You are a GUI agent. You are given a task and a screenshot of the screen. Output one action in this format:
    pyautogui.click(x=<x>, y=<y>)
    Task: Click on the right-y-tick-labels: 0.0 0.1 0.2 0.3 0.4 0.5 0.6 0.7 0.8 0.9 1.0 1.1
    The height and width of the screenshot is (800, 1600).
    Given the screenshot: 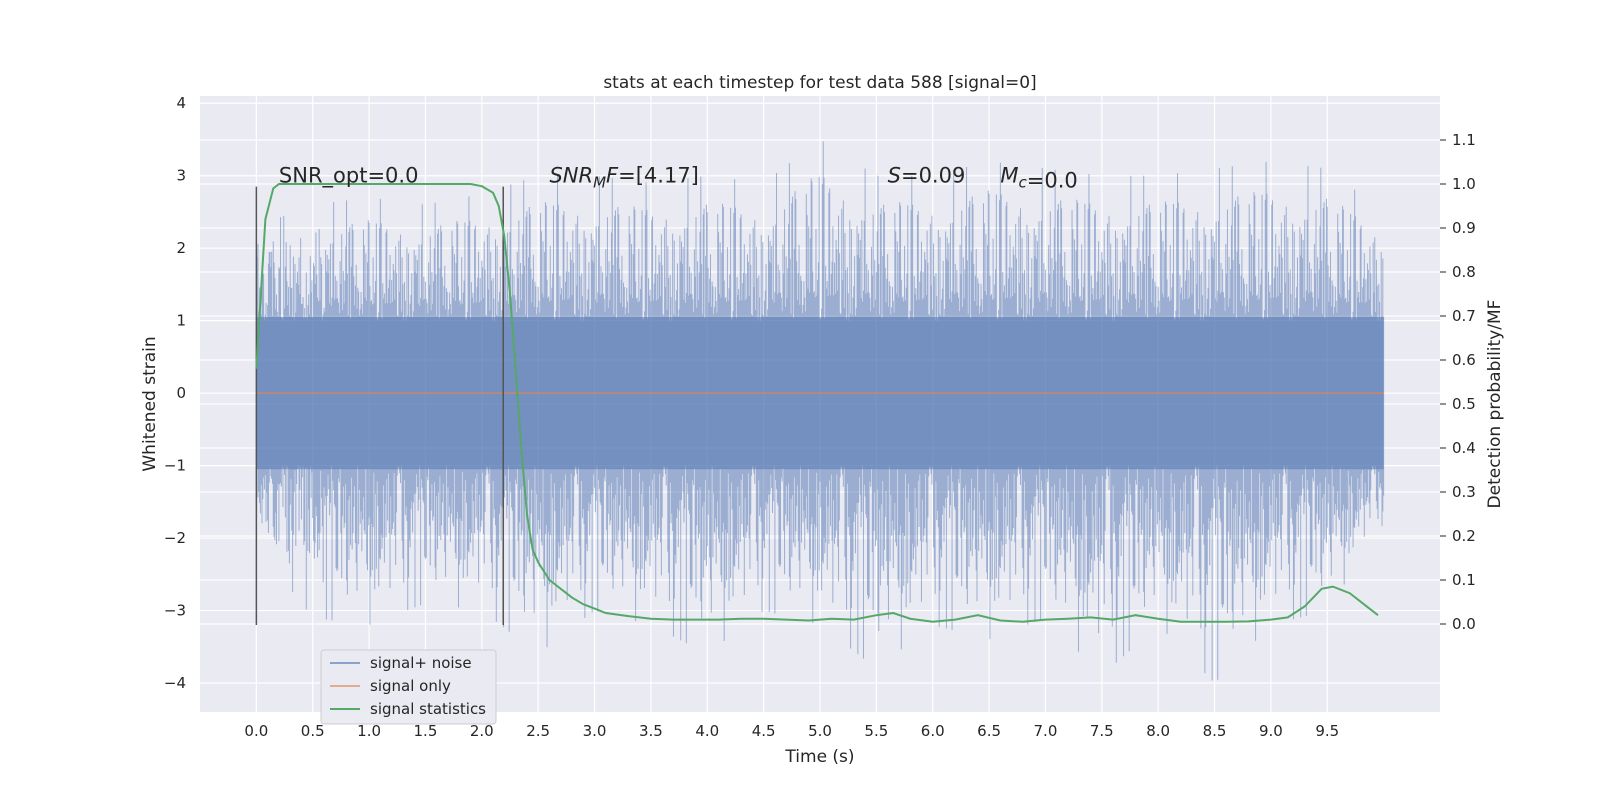 What is the action you would take?
    pyautogui.click(x=1458, y=382)
    